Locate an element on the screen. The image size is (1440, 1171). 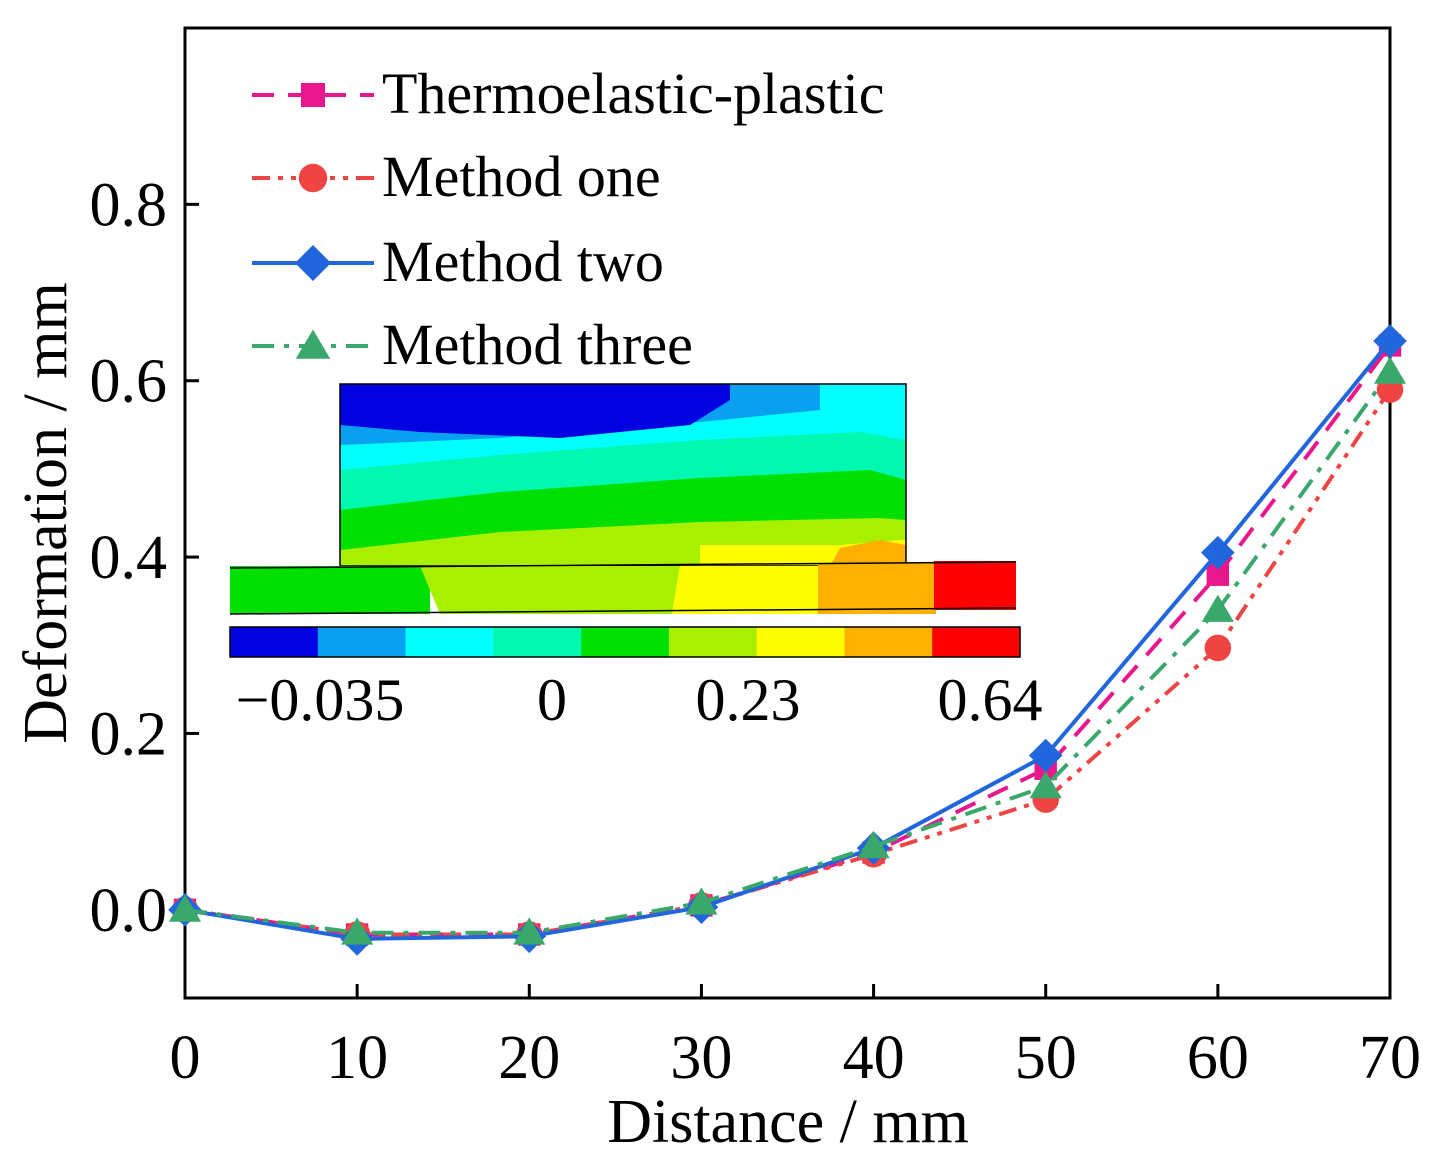
contour-band-darkblue is located at coordinates (535, 411).